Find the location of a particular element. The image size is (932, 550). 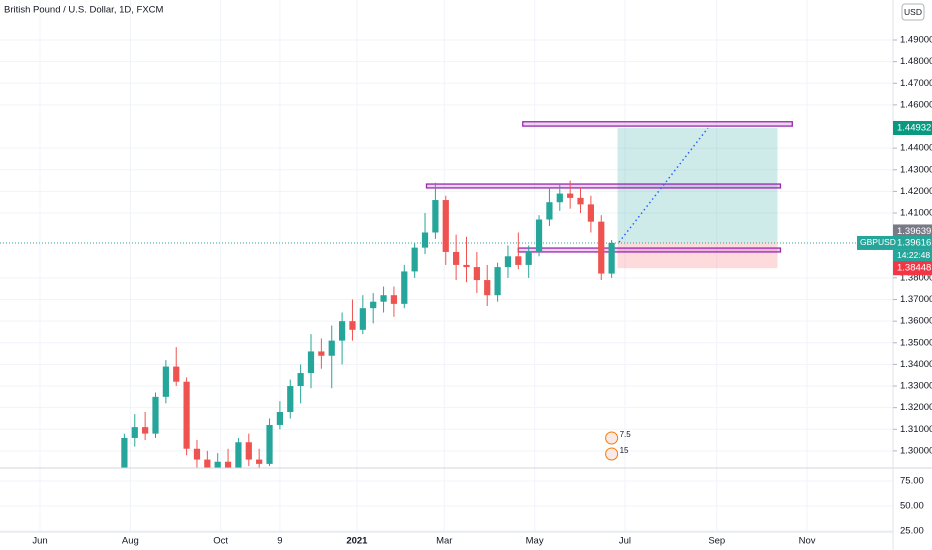

y-tick-label: 1.37000 is located at coordinates (916, 299).